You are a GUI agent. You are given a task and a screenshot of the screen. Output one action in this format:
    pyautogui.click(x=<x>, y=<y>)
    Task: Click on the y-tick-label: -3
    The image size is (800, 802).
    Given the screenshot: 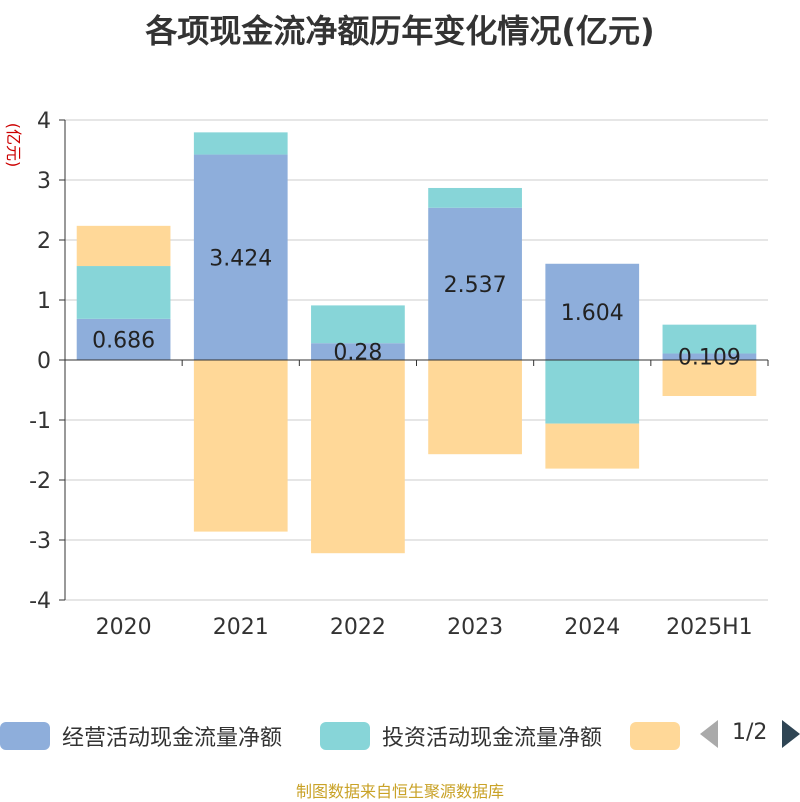 What is the action you would take?
    pyautogui.click(x=40, y=541)
    